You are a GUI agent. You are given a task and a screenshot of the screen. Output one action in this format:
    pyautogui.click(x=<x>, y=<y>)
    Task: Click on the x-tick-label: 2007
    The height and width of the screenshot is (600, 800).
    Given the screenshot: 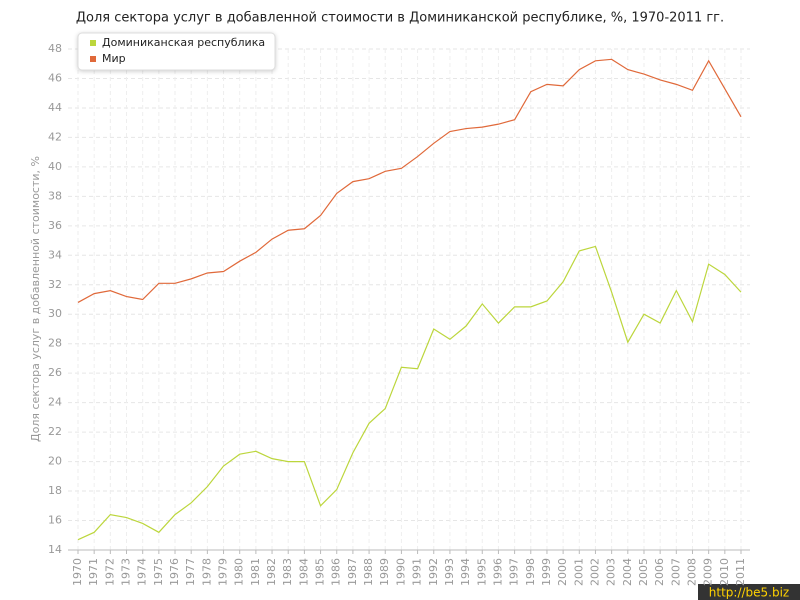 What is the action you would take?
    pyautogui.click(x=675, y=572)
    